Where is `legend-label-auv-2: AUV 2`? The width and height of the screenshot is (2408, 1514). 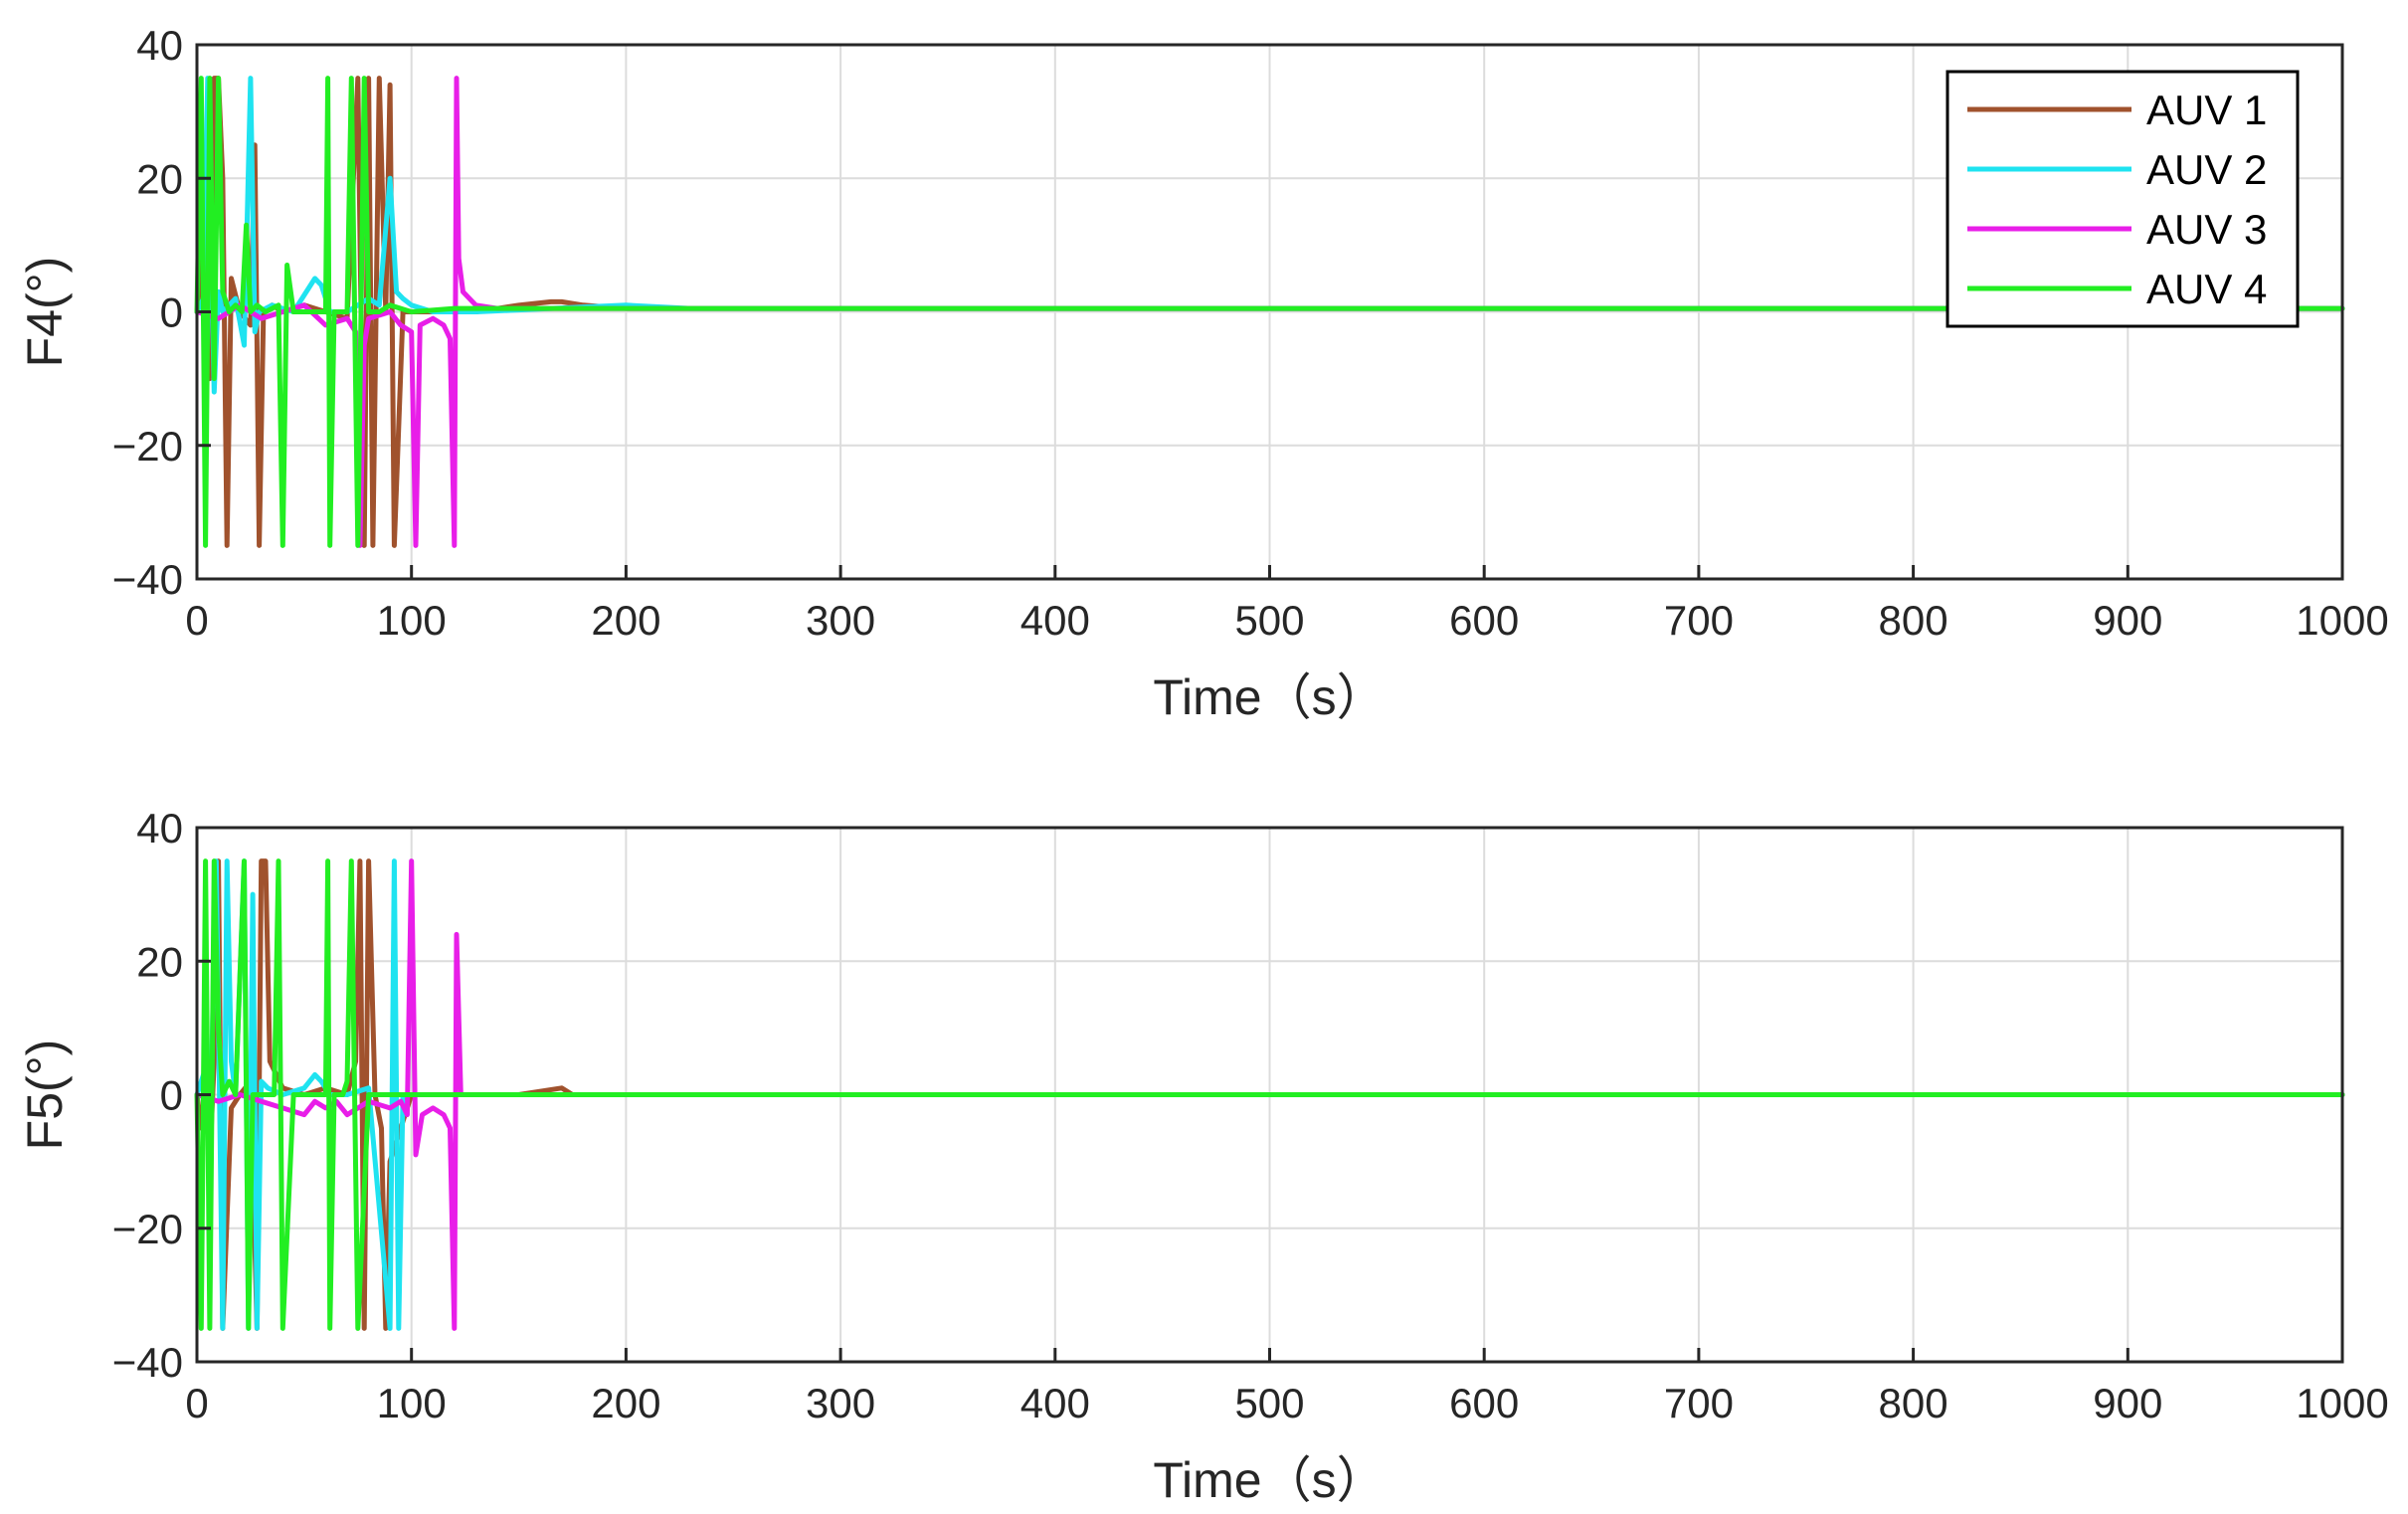
legend-label-auv-2: AUV 2 is located at coordinates (2207, 169).